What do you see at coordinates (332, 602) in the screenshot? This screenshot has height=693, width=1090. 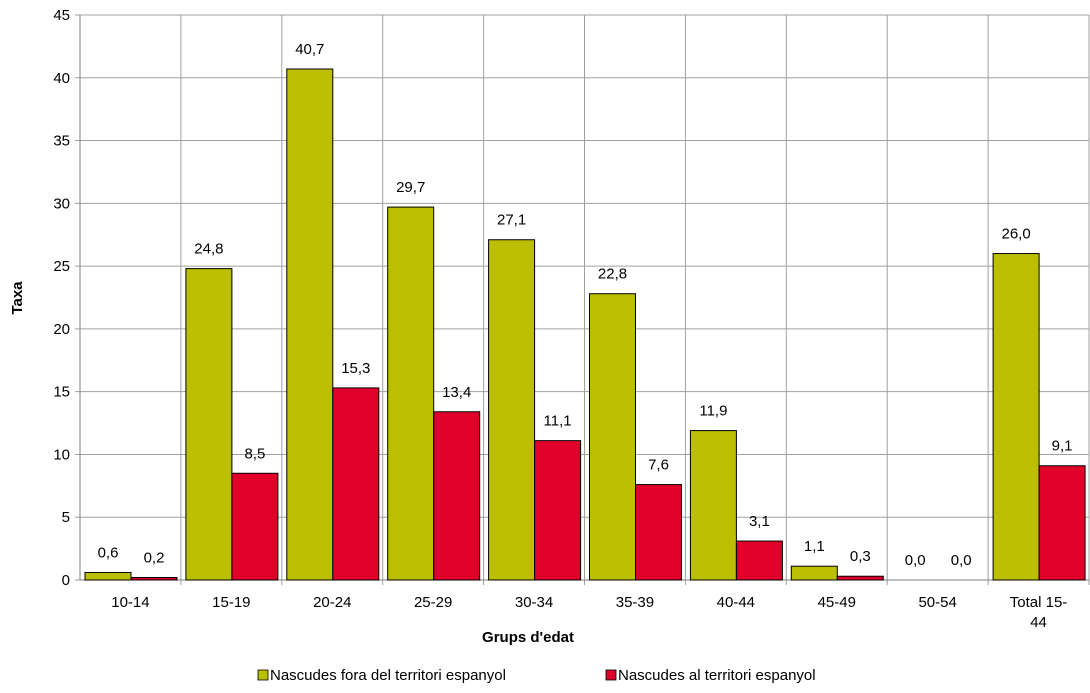 I see `x-tick-label: 20-24` at bounding box center [332, 602].